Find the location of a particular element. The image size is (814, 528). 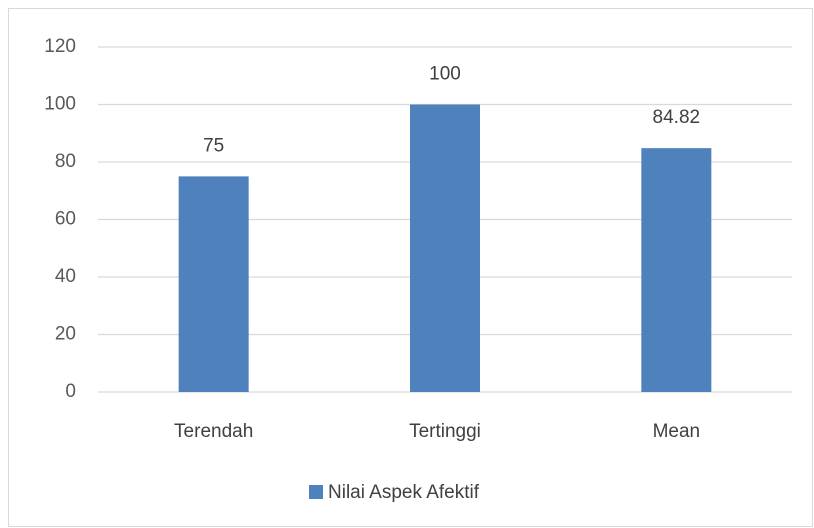

data-label: 84.82 is located at coordinates (677, 117).